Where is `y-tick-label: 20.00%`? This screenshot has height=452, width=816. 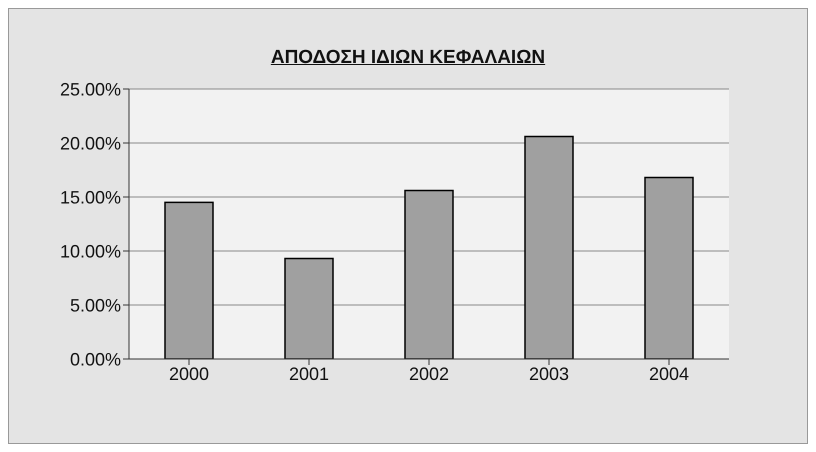 y-tick-label: 20.00% is located at coordinates (90, 143).